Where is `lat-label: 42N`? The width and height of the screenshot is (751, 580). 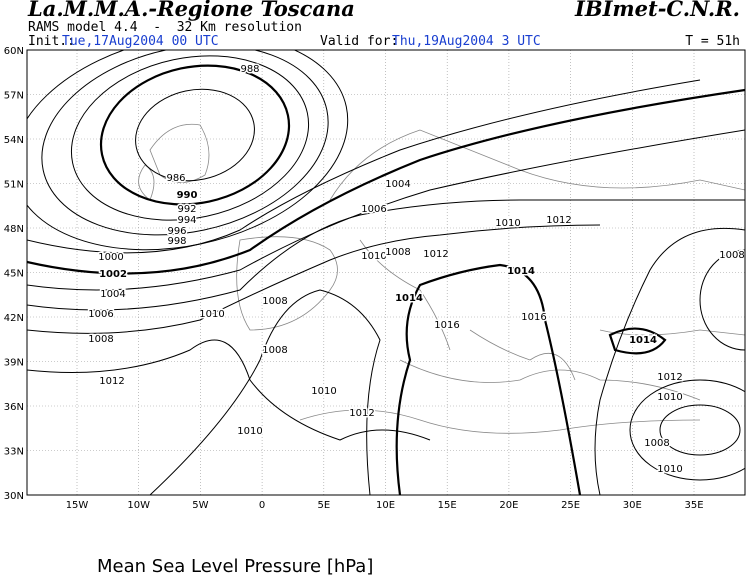
lat-label: 42N is located at coordinates (14, 318).